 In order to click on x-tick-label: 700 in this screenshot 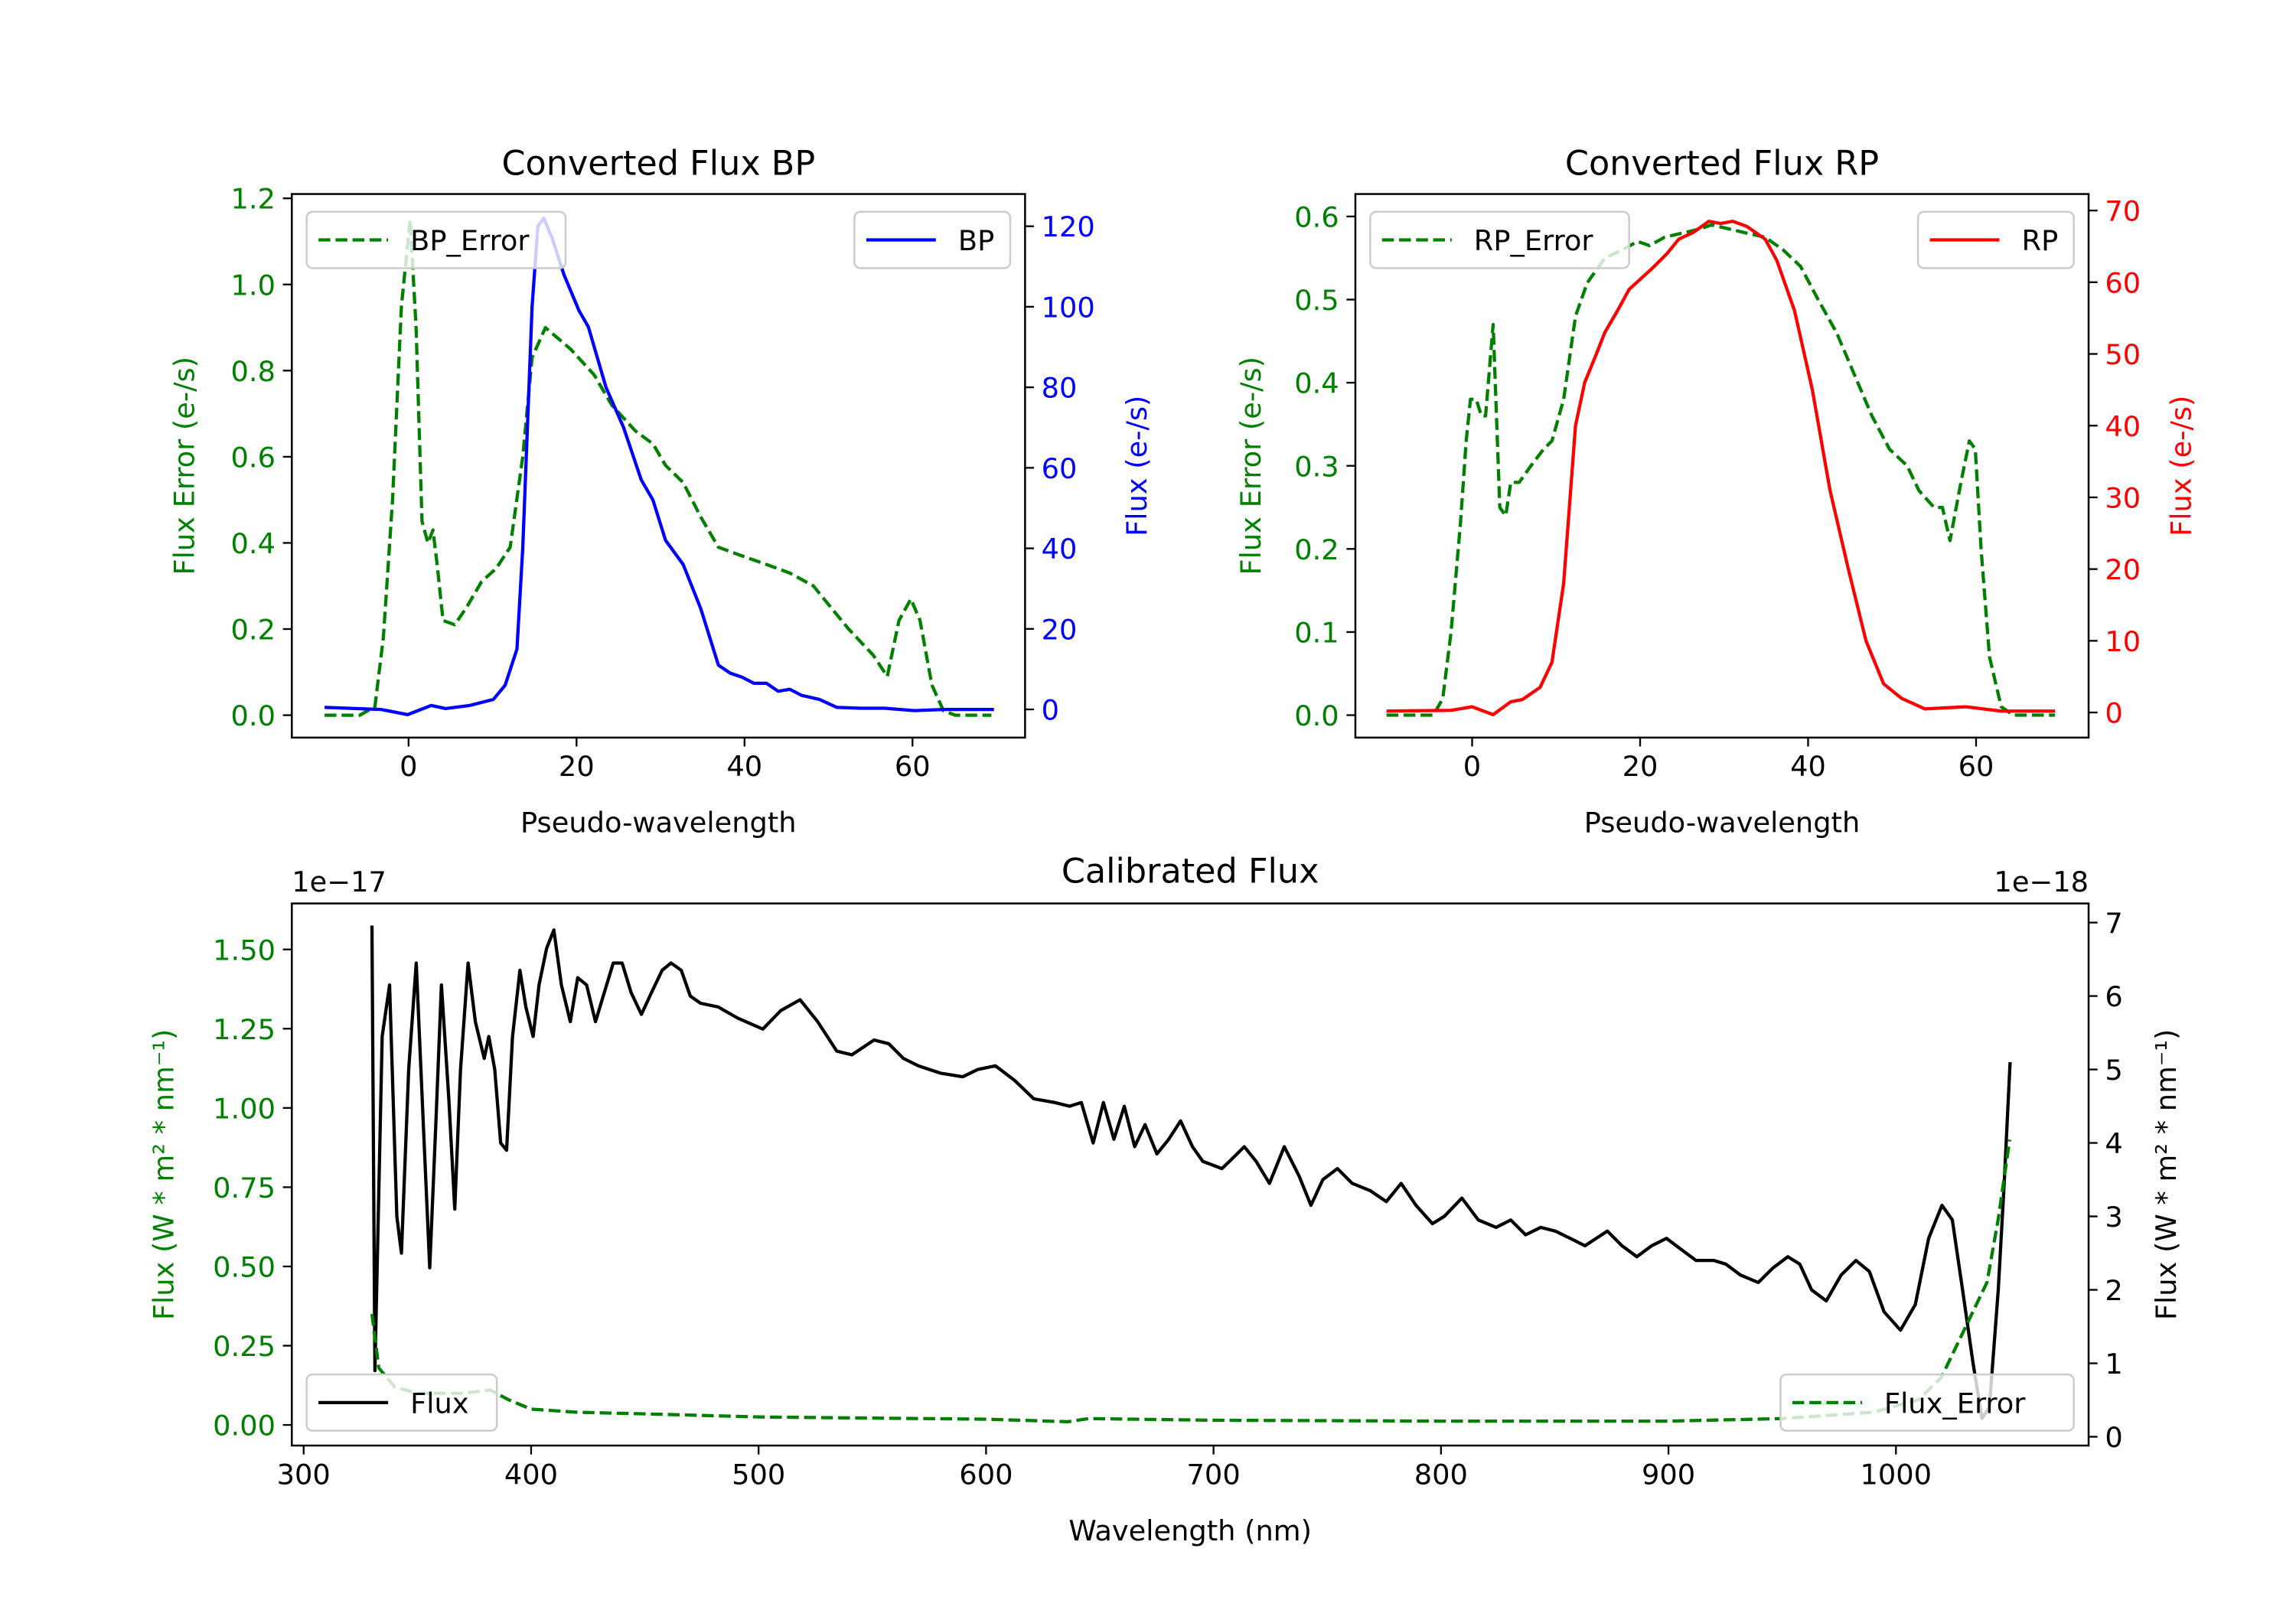, I will do `click(1214, 1474)`.